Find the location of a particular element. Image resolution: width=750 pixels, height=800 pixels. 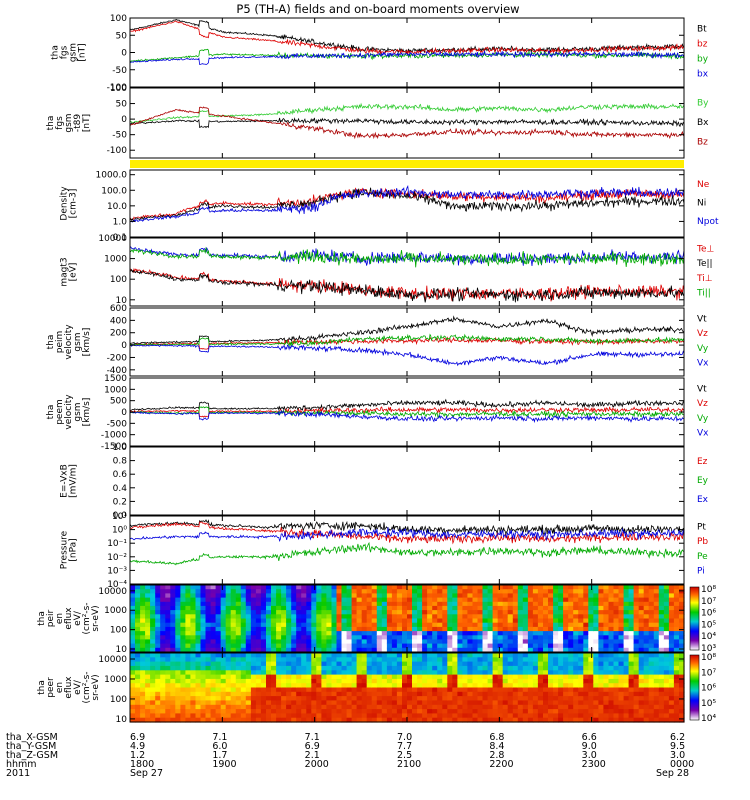

trace-vy-peem is located at coordinates (407, 412).